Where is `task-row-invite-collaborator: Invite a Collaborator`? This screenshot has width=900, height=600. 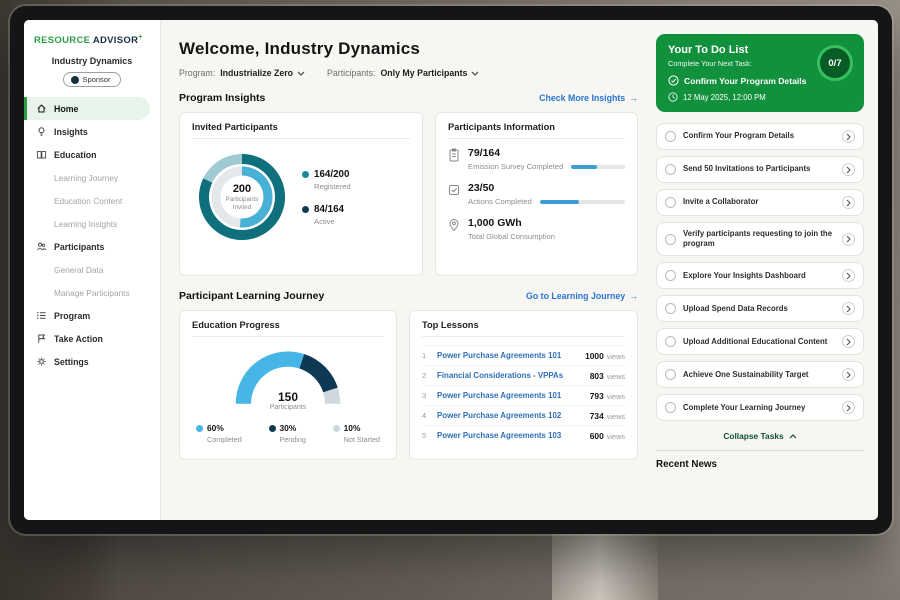 task-row-invite-collaborator: Invite a Collaborator is located at coordinates (760, 202).